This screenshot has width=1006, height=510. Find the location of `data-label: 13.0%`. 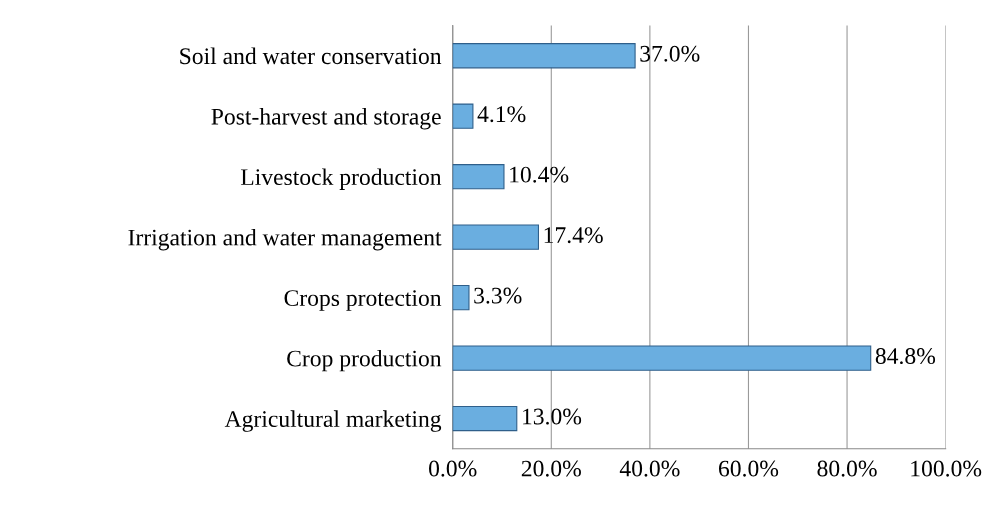

data-label: 13.0% is located at coordinates (552, 416).